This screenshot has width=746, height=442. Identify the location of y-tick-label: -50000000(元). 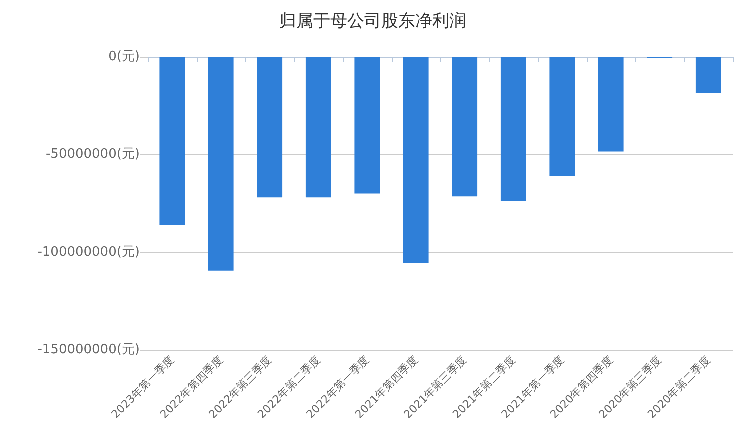
(93, 154).